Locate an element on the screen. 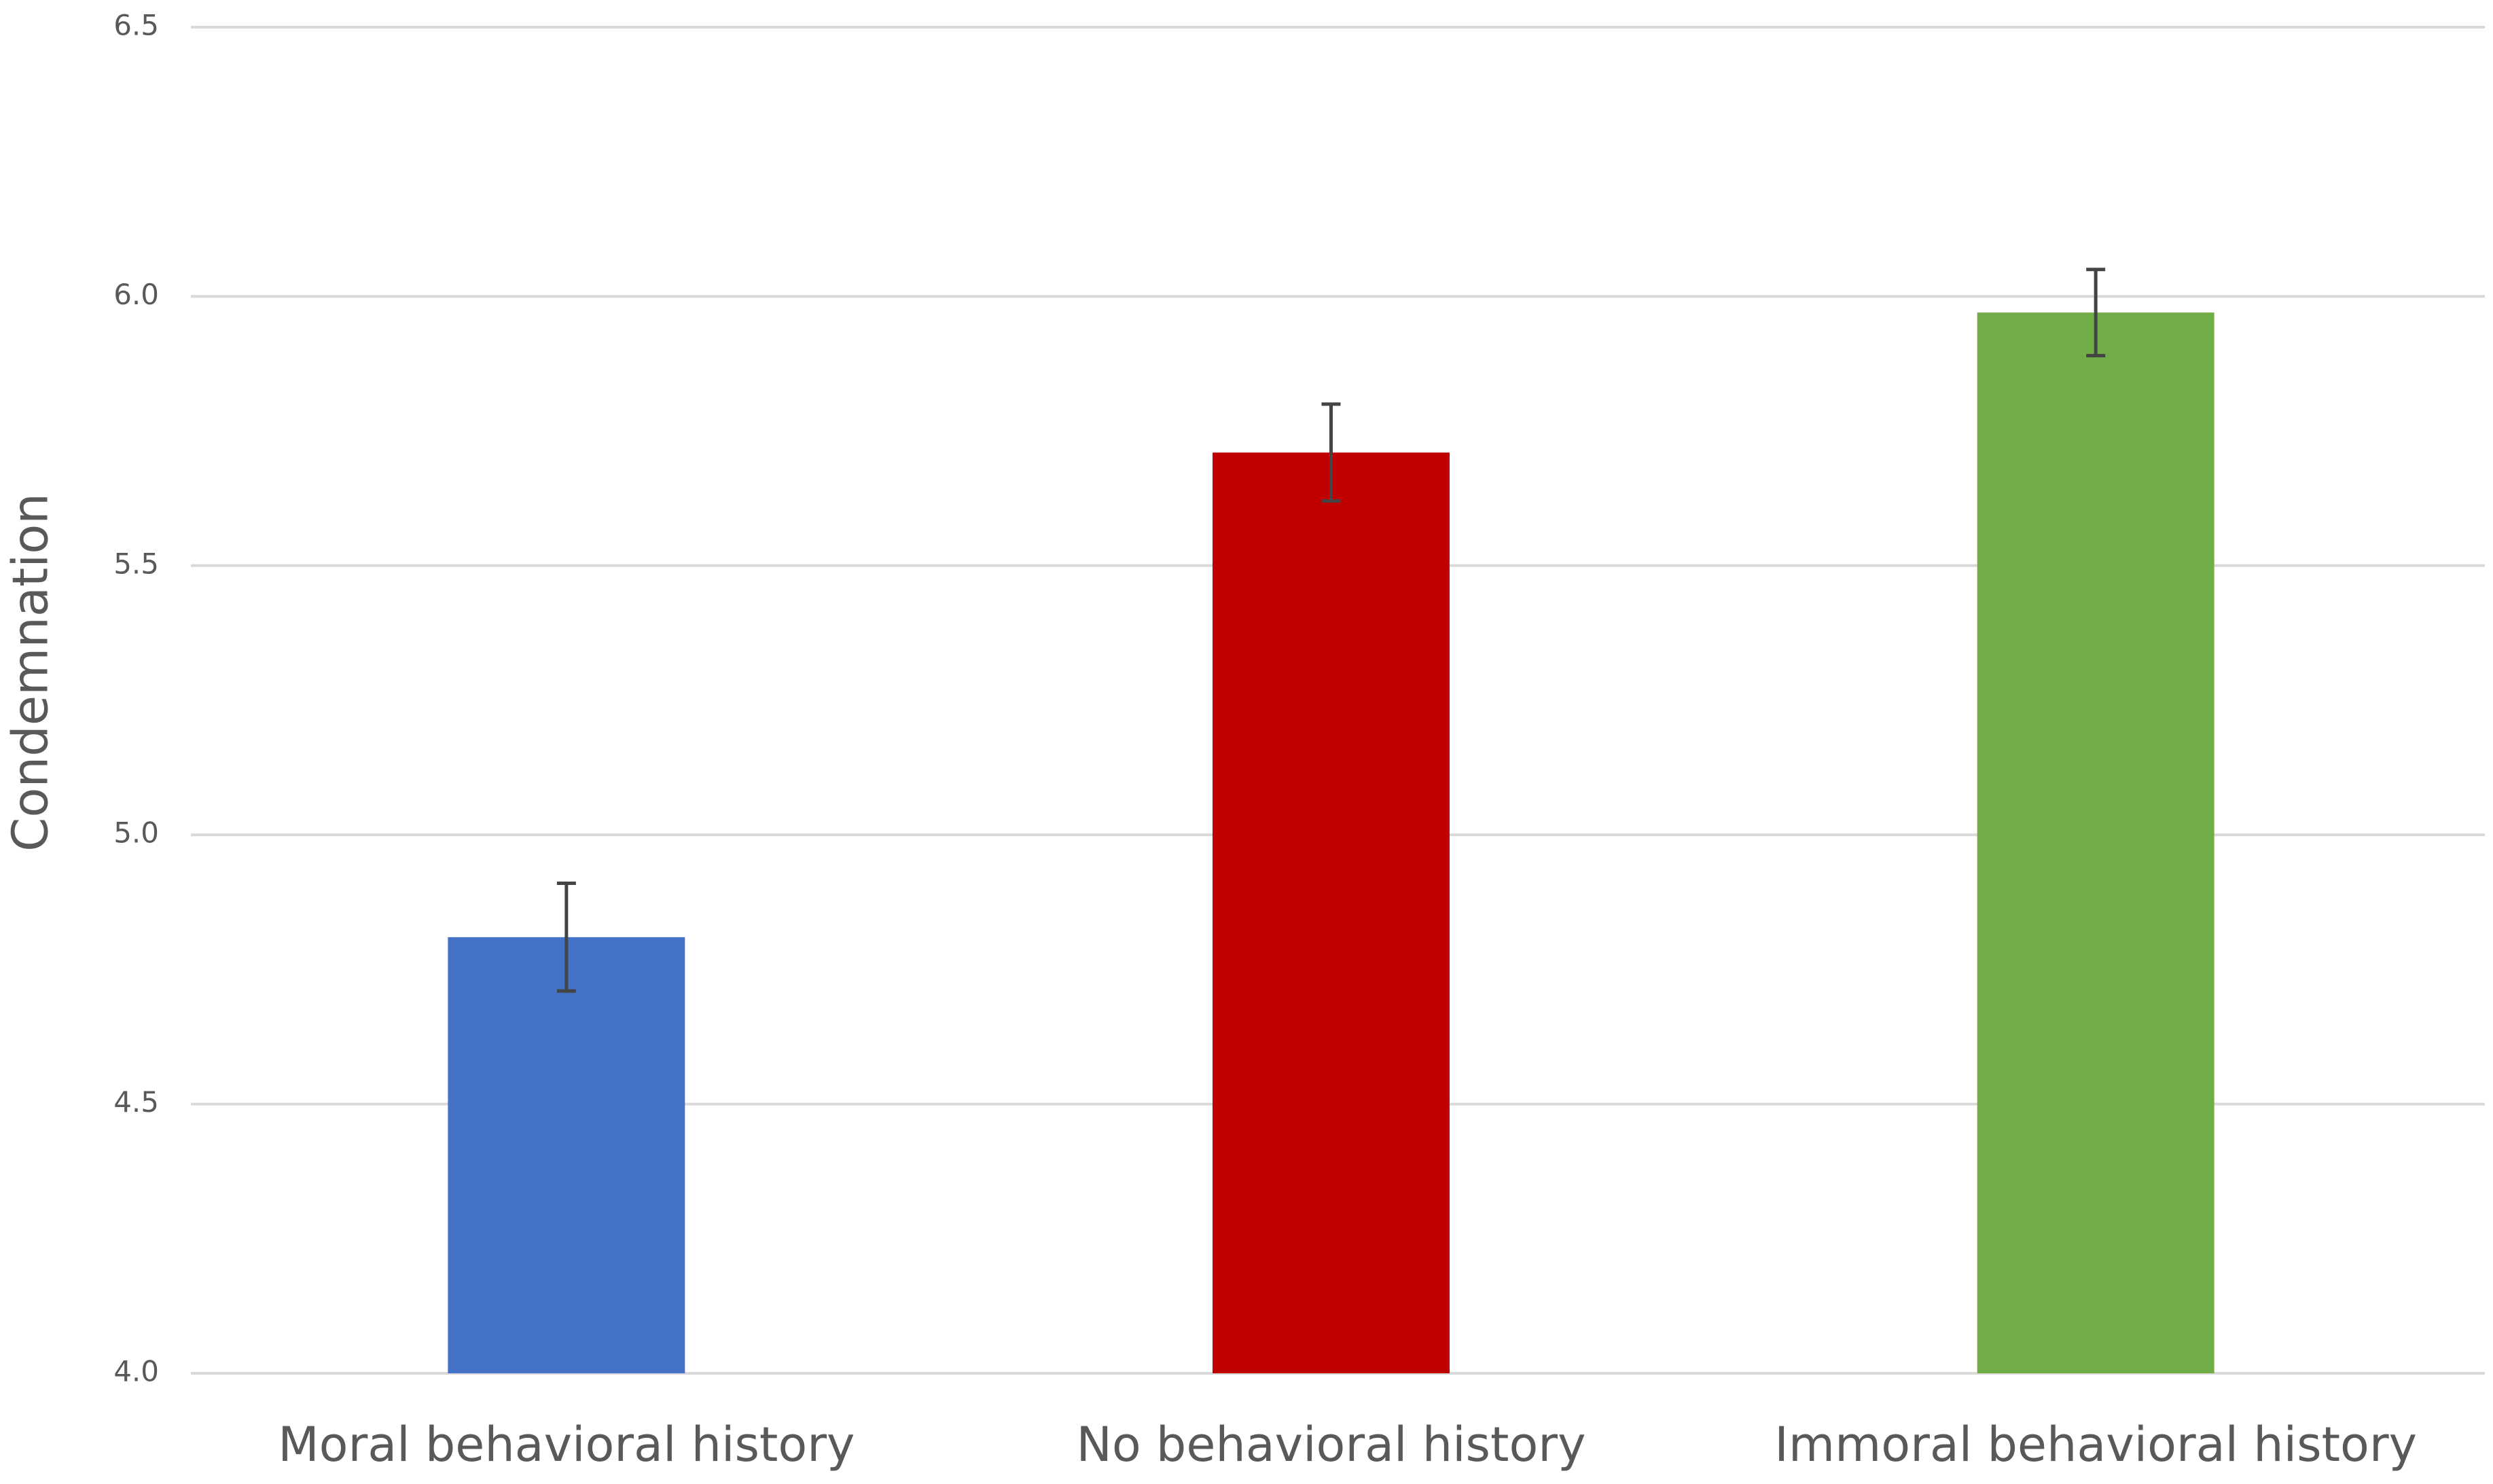  y-tick-label: 6.5 is located at coordinates (136, 25).